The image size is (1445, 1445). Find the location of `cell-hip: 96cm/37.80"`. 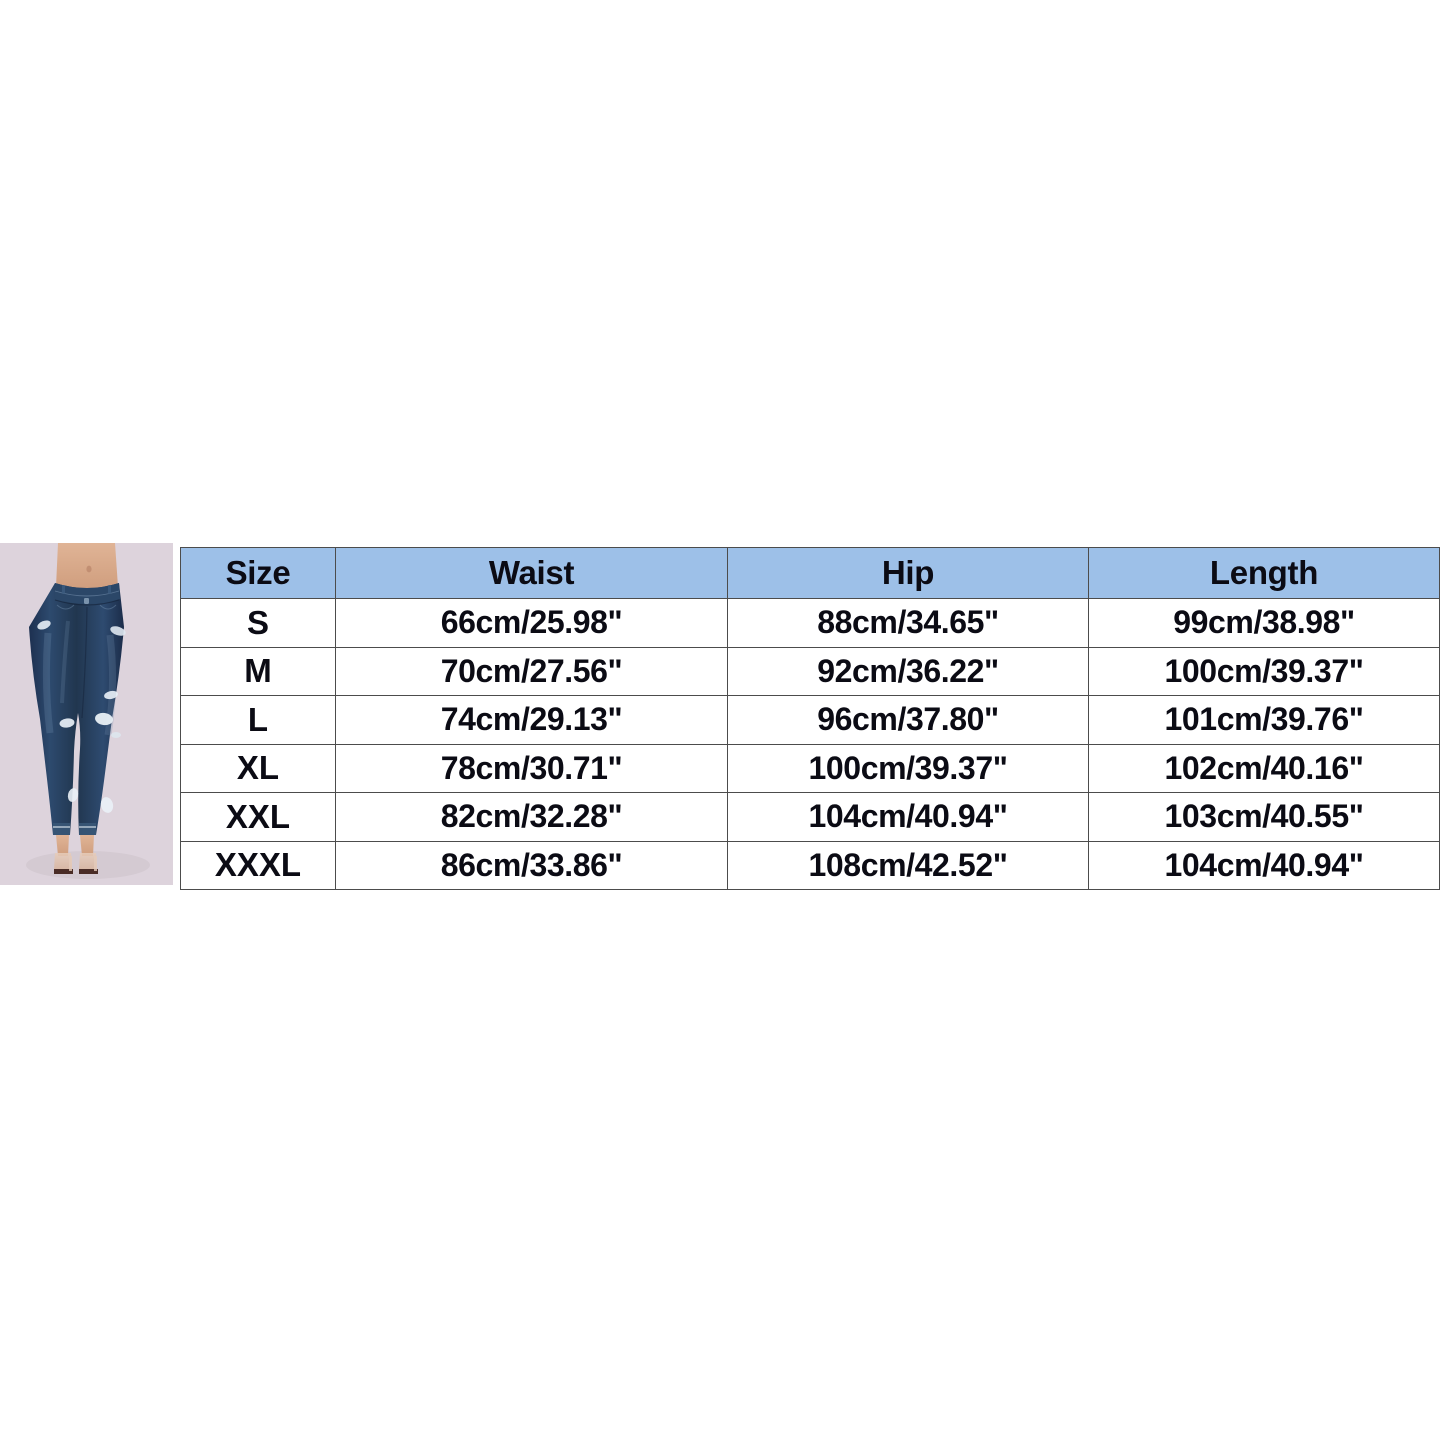

cell-hip: 96cm/37.80" is located at coordinates (908, 720).